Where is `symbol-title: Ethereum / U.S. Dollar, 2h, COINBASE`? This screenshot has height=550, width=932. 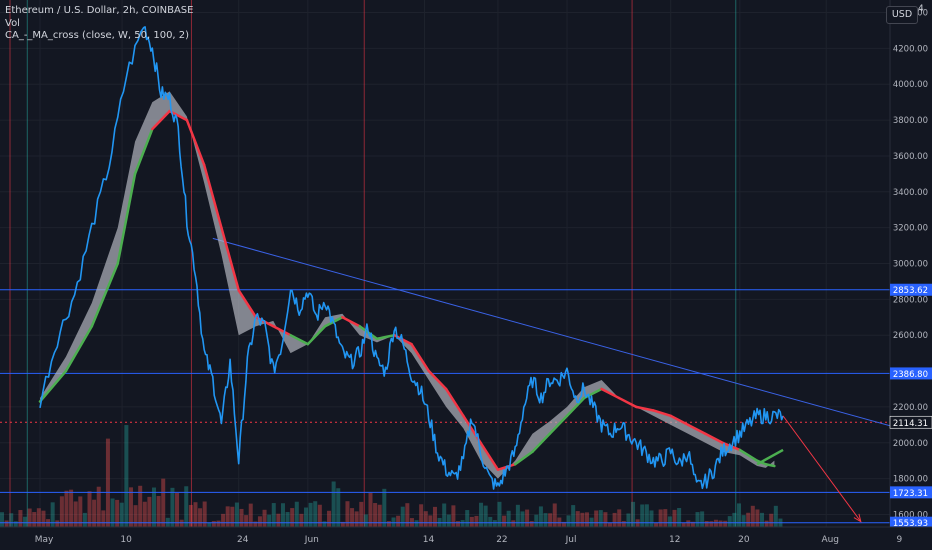 symbol-title: Ethereum / U.S. Dollar, 2h, COINBASE is located at coordinates (99, 10).